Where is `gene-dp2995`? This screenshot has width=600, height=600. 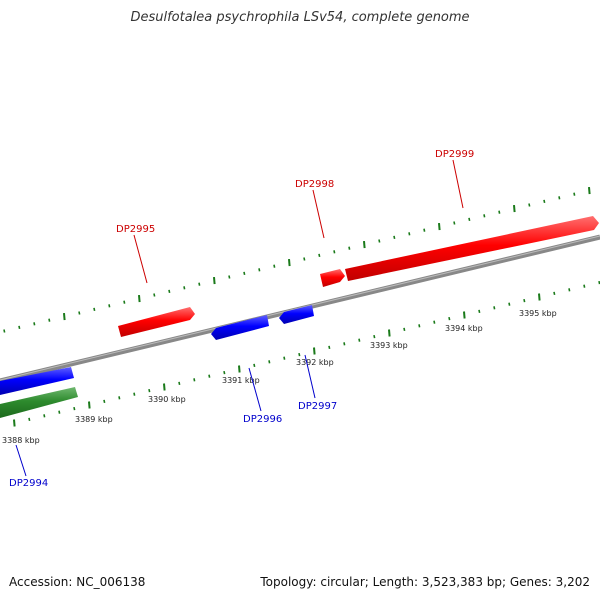 gene-dp2995 is located at coordinates (156, 322).